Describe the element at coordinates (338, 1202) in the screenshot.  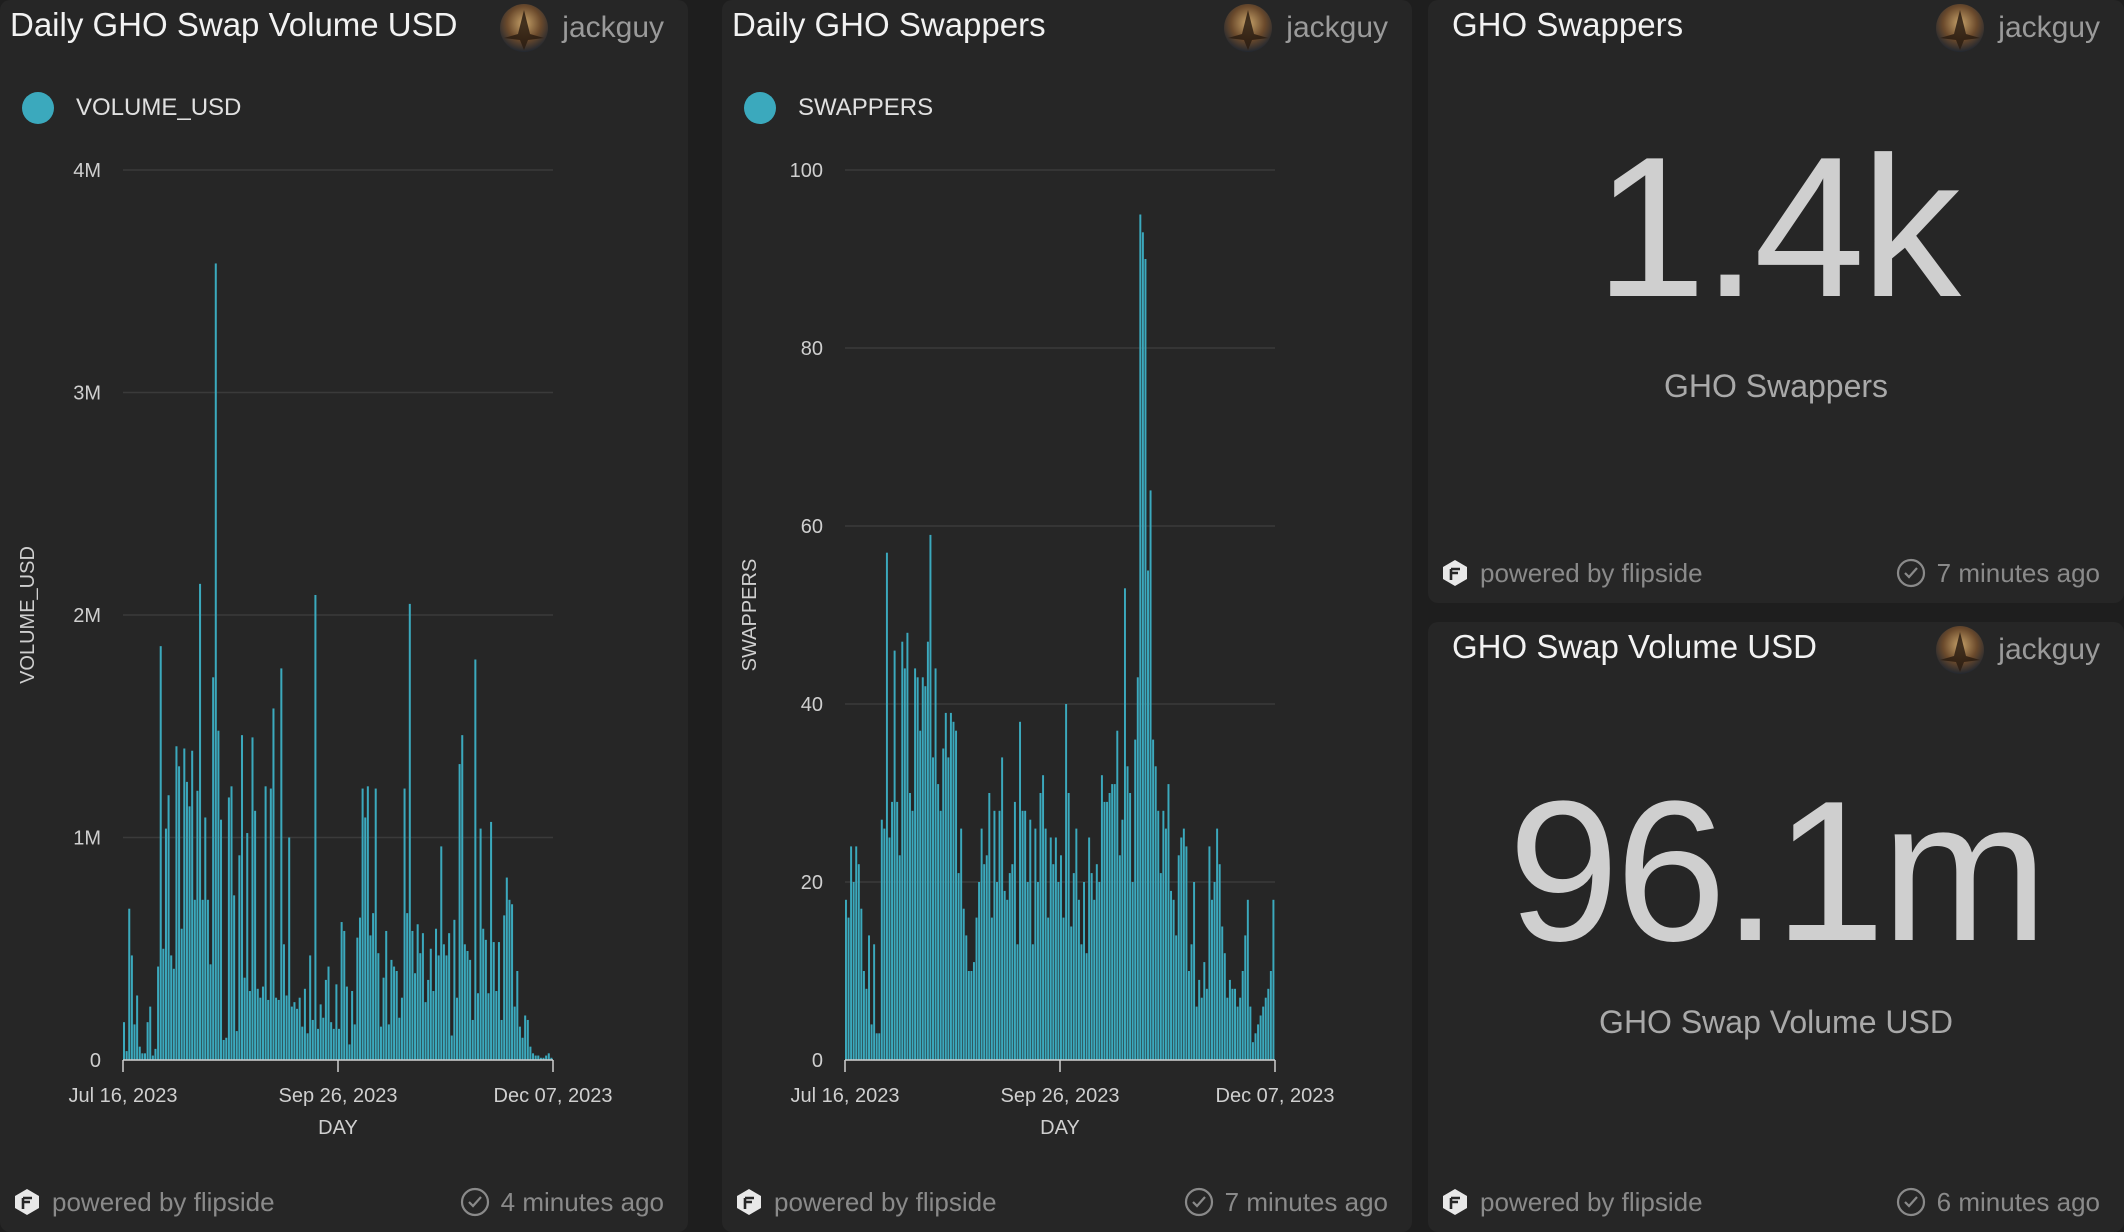
I see `panel-footer: powered by flipside 4 minutes ago` at that location.